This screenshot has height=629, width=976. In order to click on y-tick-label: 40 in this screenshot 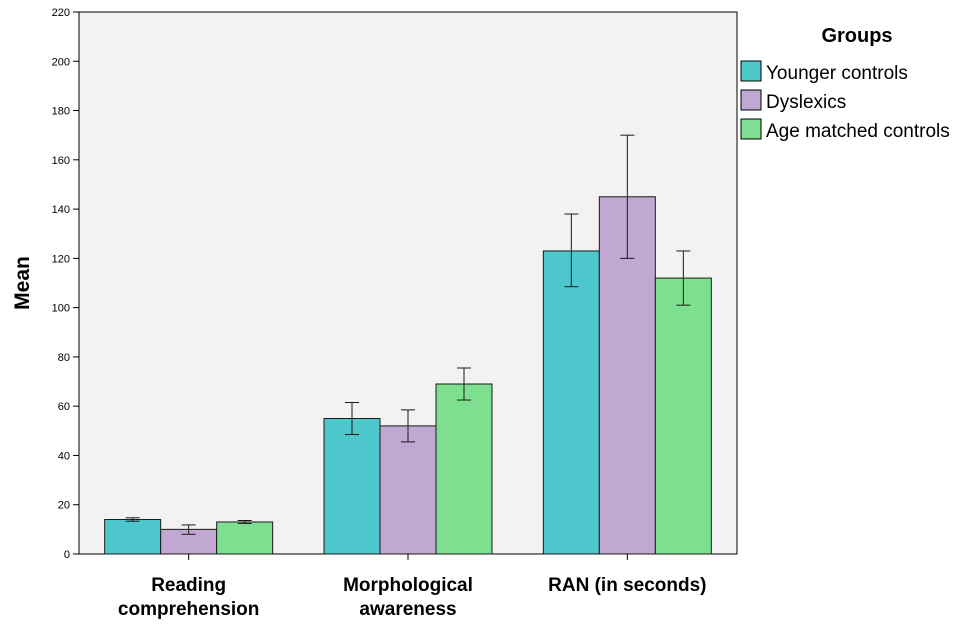, I will do `click(64, 456)`.